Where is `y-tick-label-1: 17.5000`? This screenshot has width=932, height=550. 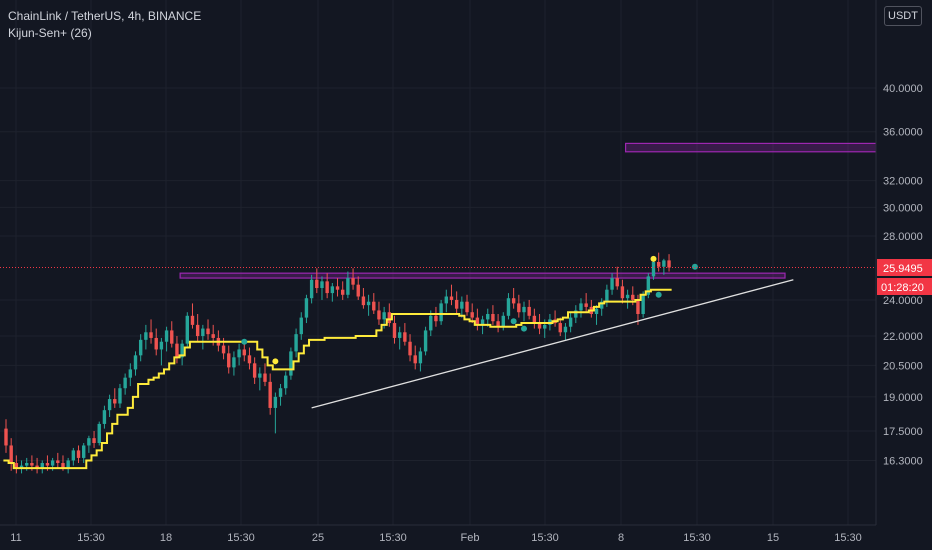 y-tick-label-1: 17.5000 is located at coordinates (903, 432).